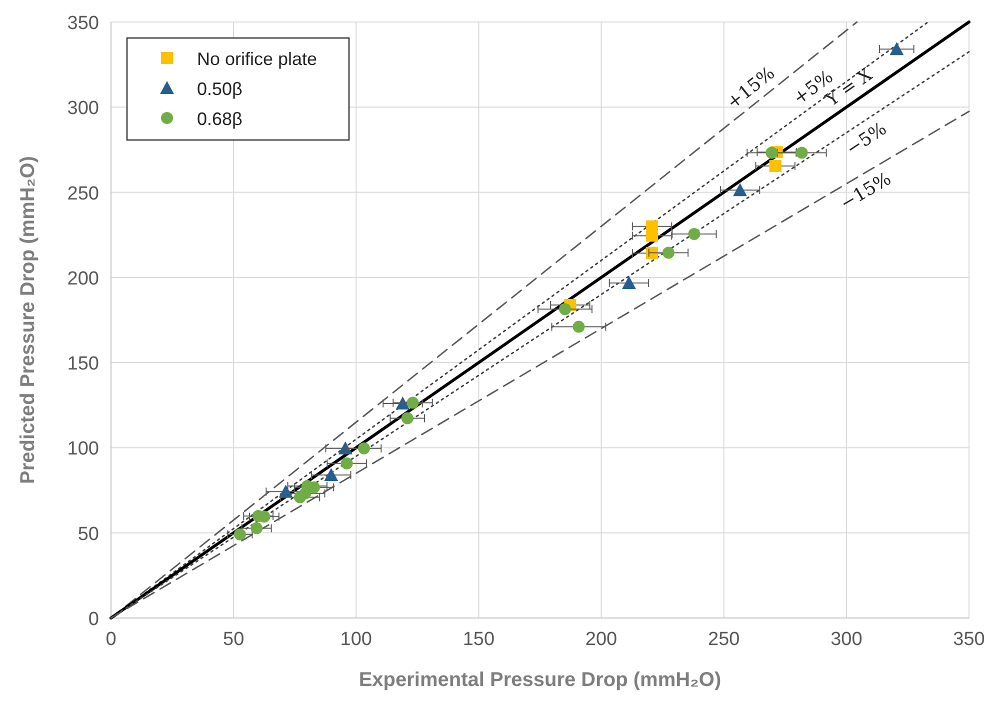 Image resolution: width=995 pixels, height=706 pixels. Describe the element at coordinates (866, 139) in the screenshot. I see `text: −5%` at that location.